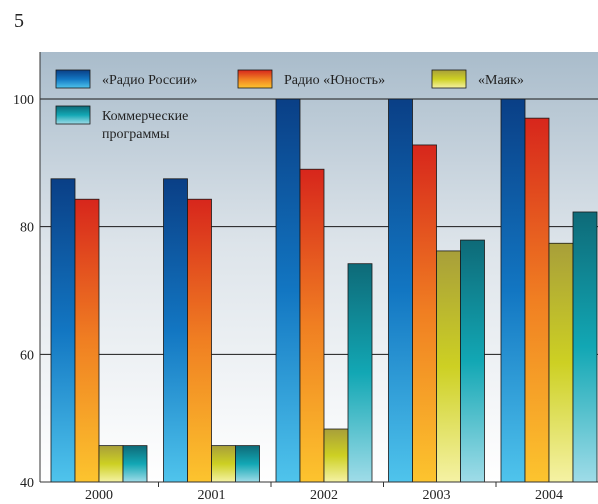 This screenshot has width=598, height=504. Describe the element at coordinates (199, 340) in the screenshot. I see `bar-2001-s1` at that location.